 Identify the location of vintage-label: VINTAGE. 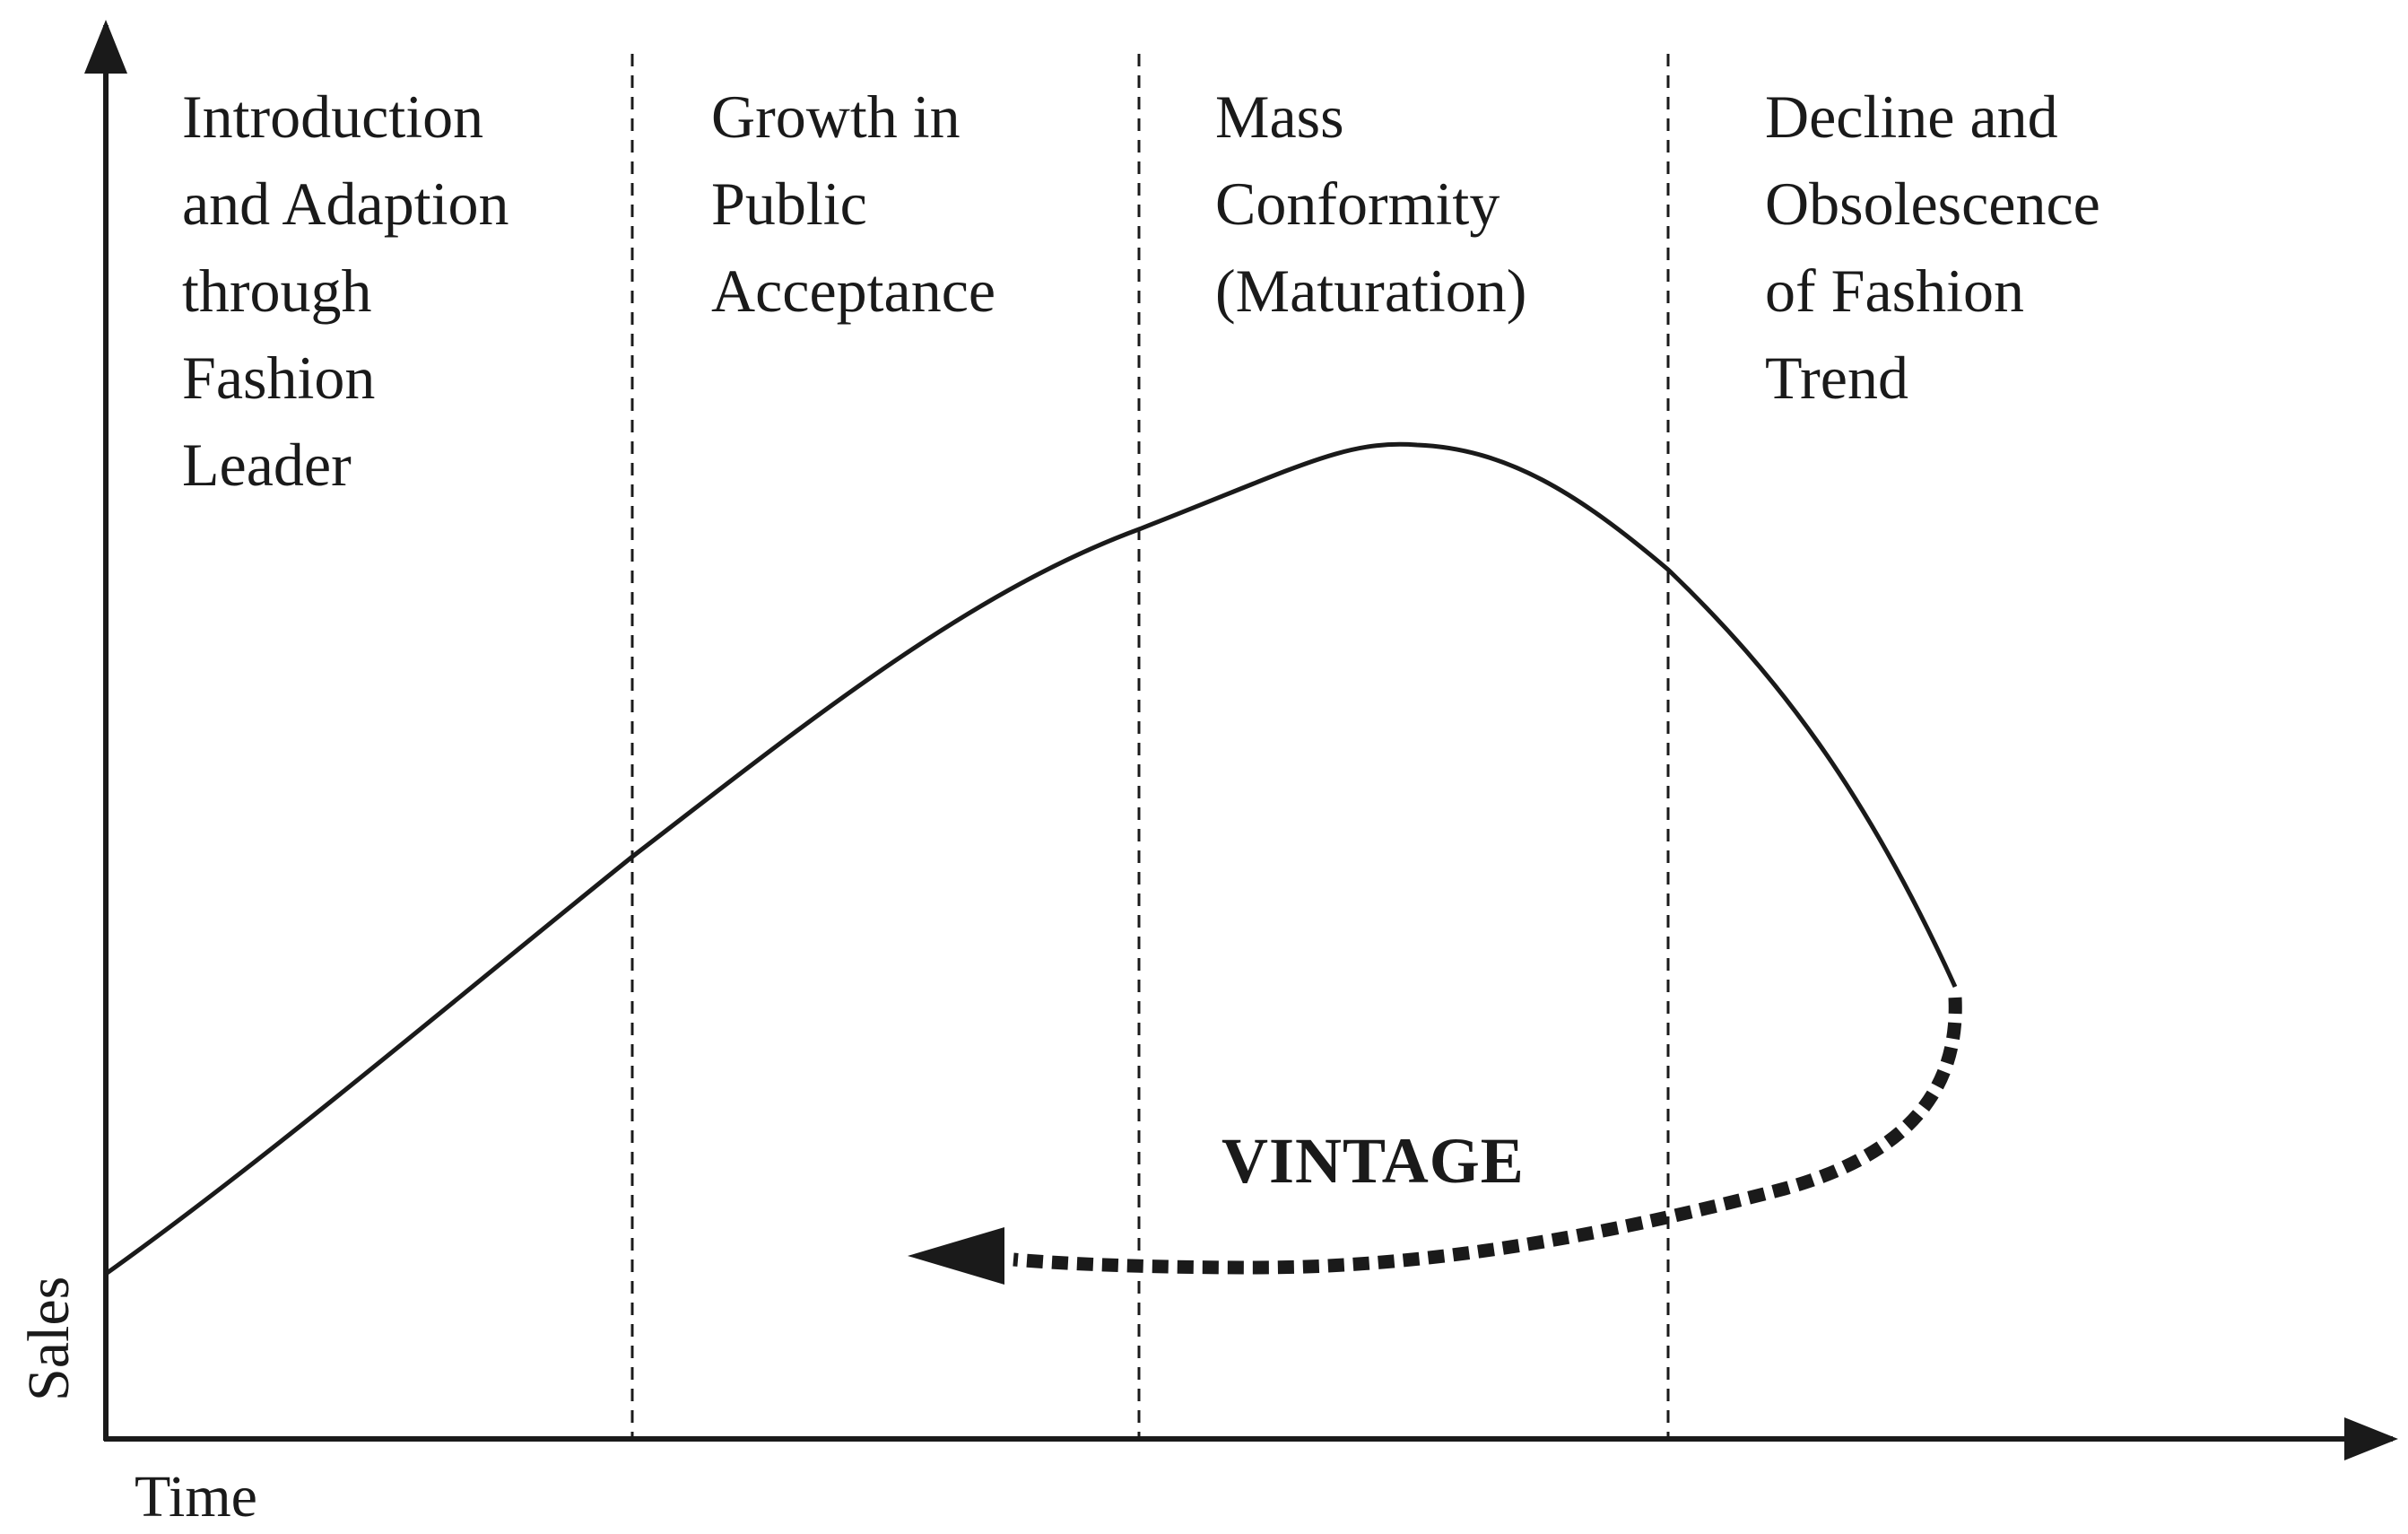
(1373, 1161).